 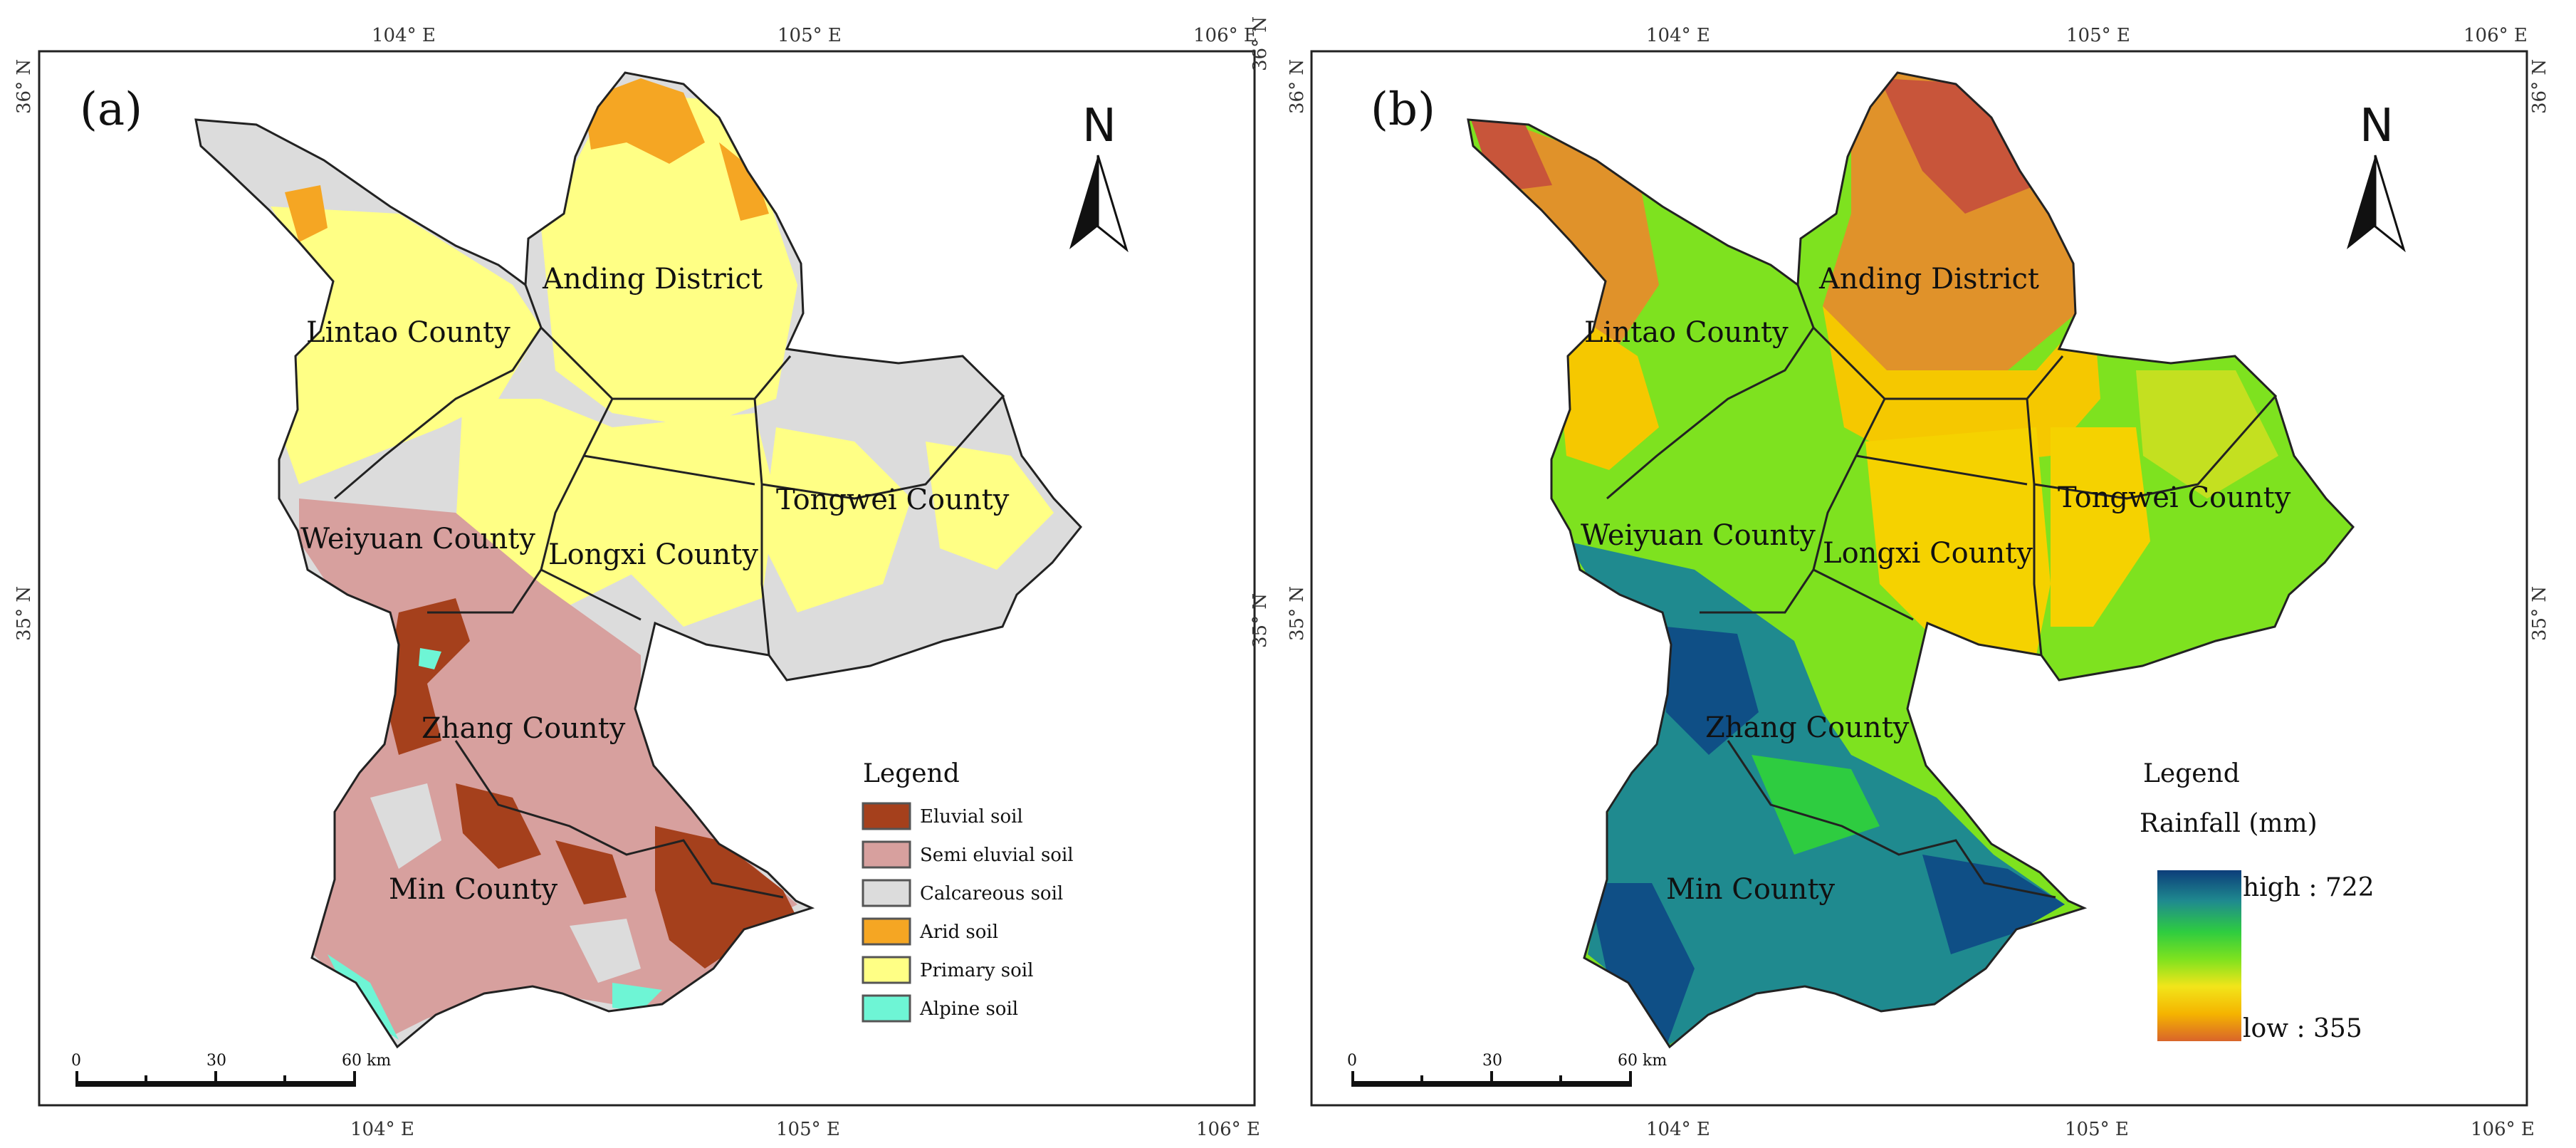 What do you see at coordinates (971, 817) in the screenshot?
I see `soil-legend-label: Eluvial soil` at bounding box center [971, 817].